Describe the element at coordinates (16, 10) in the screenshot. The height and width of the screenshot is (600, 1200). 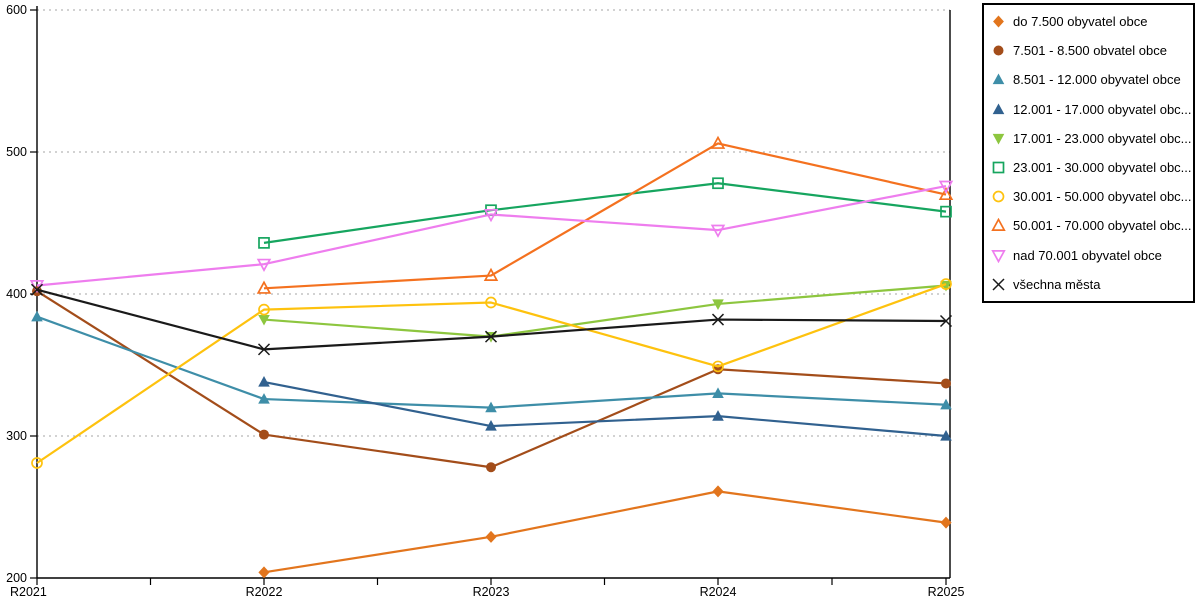
I see `y-tick-label: 600` at that location.